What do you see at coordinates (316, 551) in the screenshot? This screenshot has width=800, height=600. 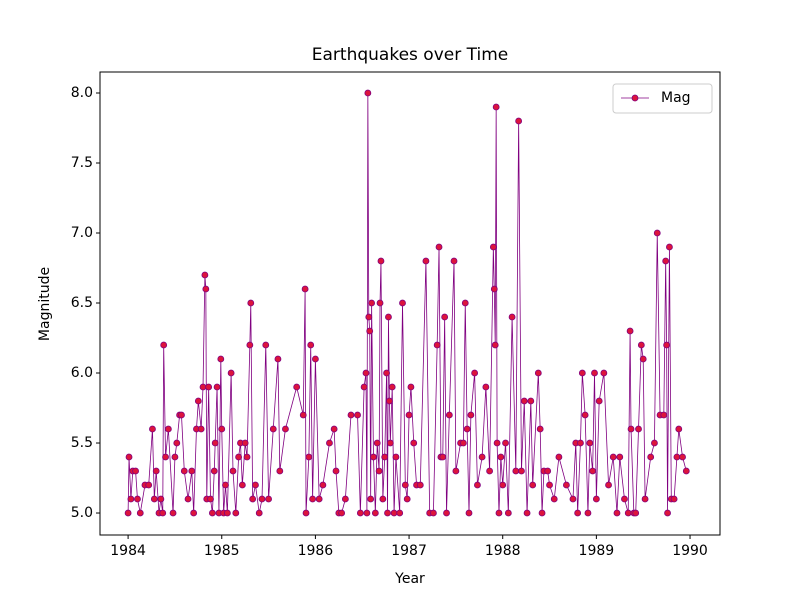 I see `x-tick-label: 1986` at bounding box center [316, 551].